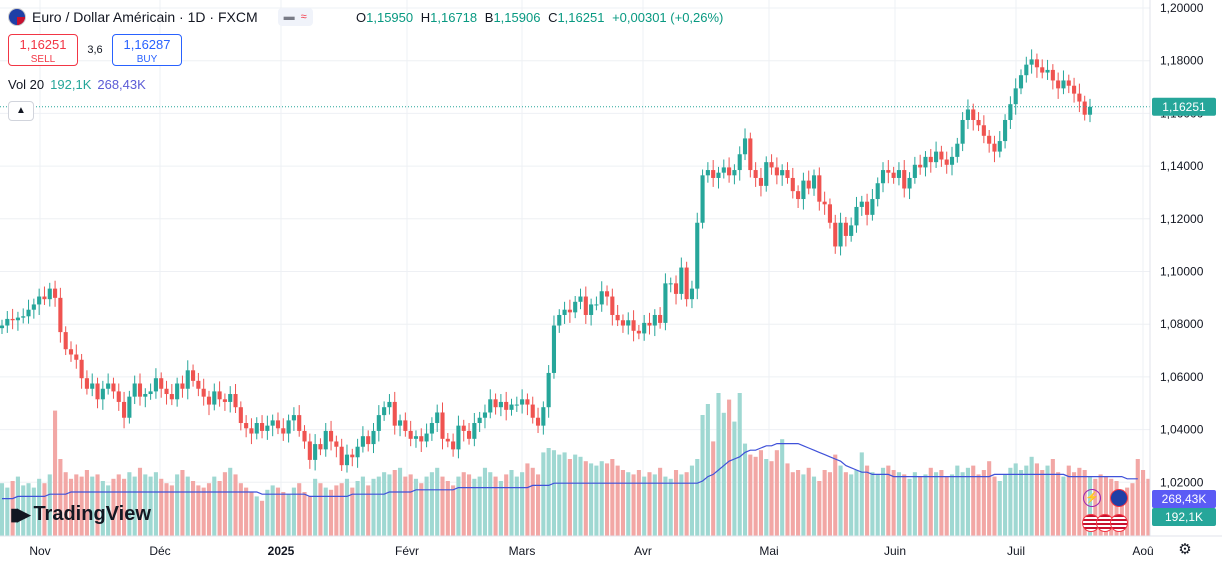  I want to click on price-tick-label: 1,06000, so click(1182, 377).